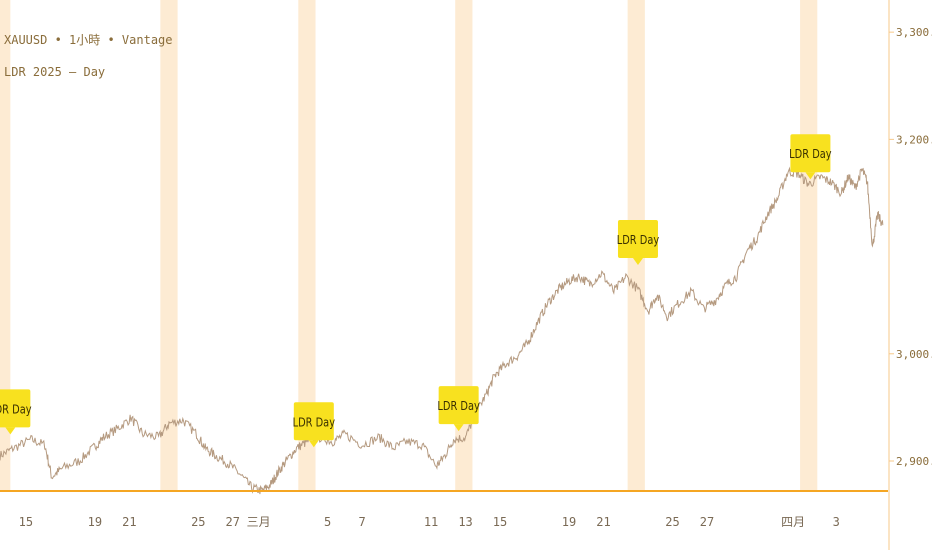 The image size is (932, 550). What do you see at coordinates (914, 32) in the screenshot?
I see `y-tick-label: 3,300.00` at bounding box center [914, 32].